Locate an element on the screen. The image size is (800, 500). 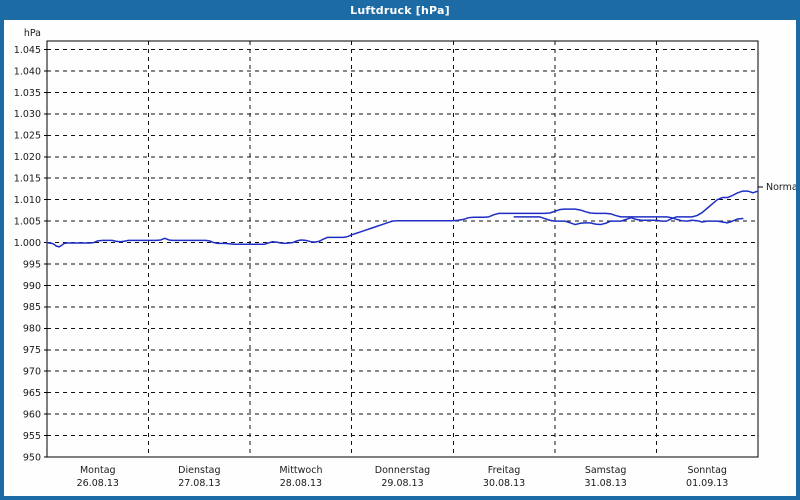
y-tick-label: 985 is located at coordinates (32, 307).